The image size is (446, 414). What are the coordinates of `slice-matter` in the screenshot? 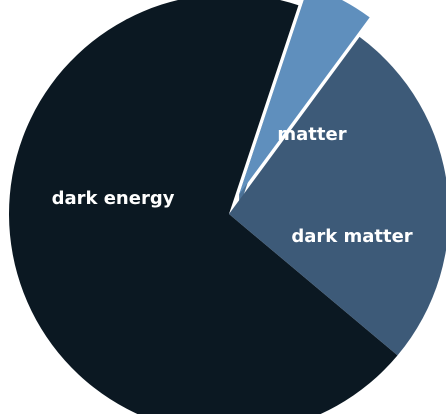 It's located at (304, 97).